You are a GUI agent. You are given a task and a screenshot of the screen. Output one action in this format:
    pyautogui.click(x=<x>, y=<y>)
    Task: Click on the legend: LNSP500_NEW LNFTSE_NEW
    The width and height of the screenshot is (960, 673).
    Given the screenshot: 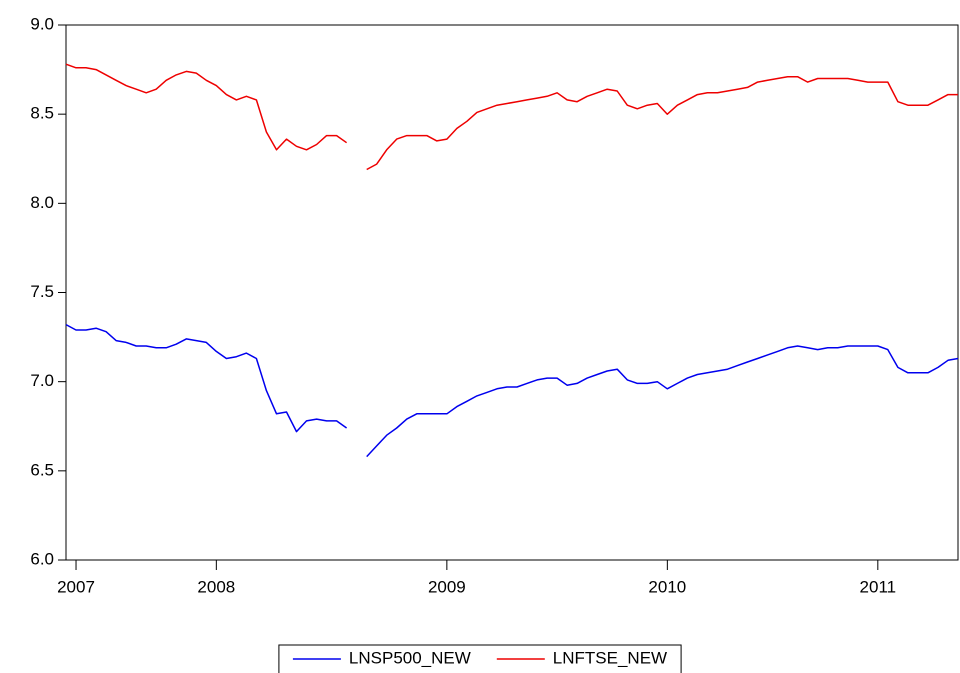 What is the action you would take?
    pyautogui.click(x=480, y=658)
    